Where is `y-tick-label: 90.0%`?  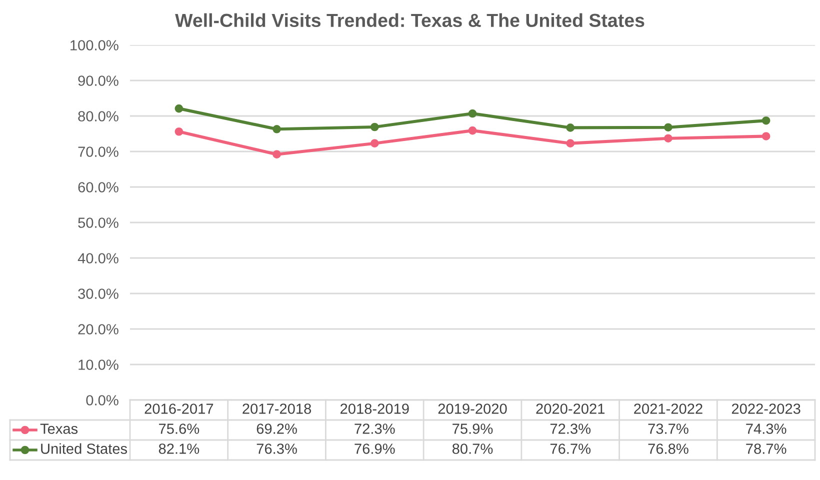 y-tick-label: 90.0% is located at coordinates (98, 81).